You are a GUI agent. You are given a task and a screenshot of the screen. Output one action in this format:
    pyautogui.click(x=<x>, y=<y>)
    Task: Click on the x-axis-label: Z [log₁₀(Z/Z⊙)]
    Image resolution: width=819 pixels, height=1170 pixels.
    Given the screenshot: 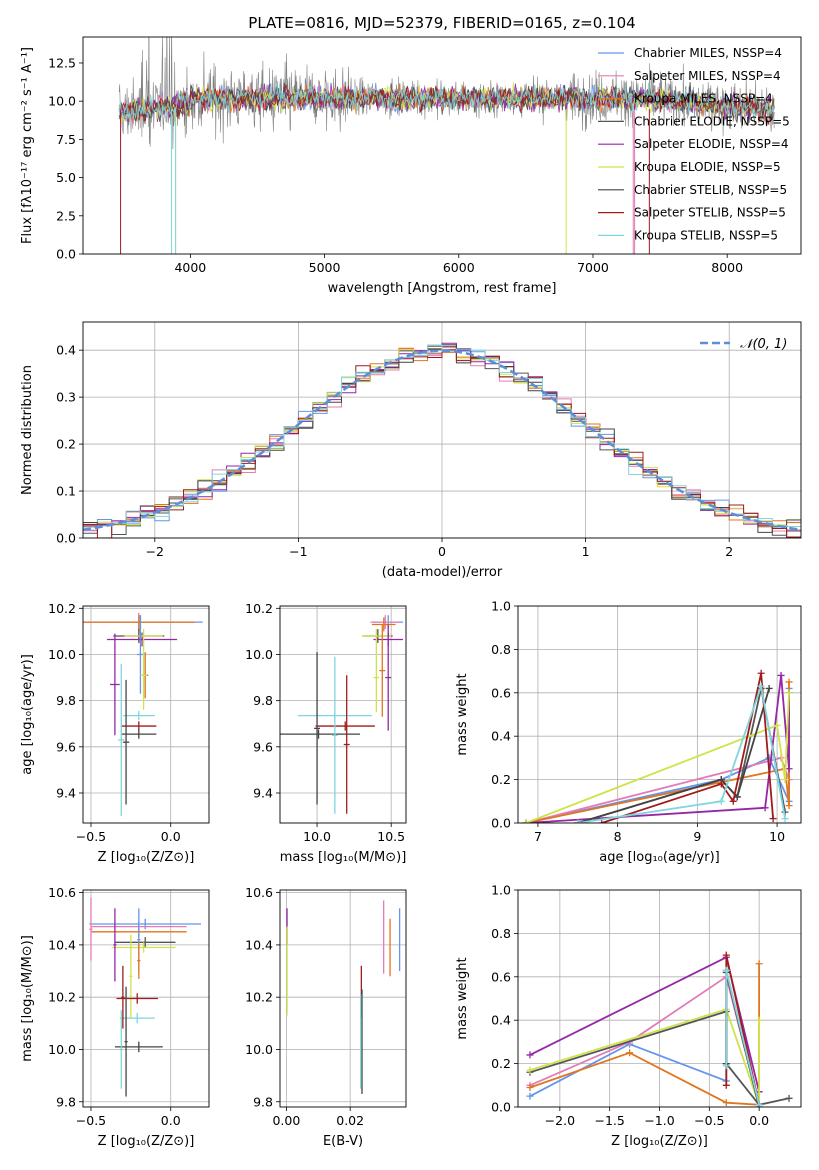 What is the action you would take?
    pyautogui.click(x=659, y=1141)
    